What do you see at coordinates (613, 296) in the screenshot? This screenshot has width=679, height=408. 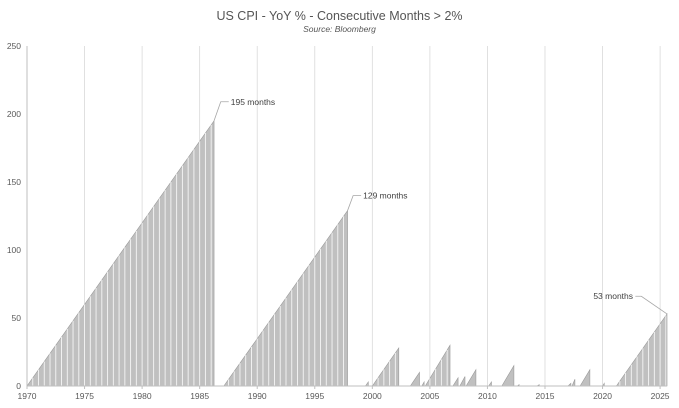 I see `annotation-label-2: 53 months` at bounding box center [613, 296].